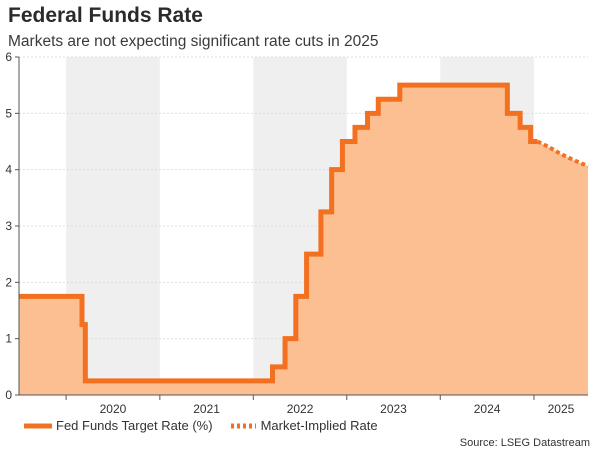  I want to click on legend-item-implied: Market-Implied Rate, so click(303, 425).